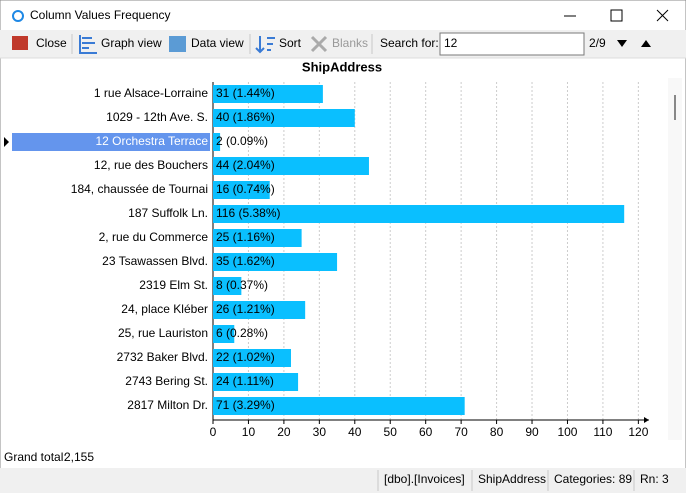 This screenshot has width=686, height=493. What do you see at coordinates (320, 432) in the screenshot?
I see `x-tick-label: 30` at bounding box center [320, 432].